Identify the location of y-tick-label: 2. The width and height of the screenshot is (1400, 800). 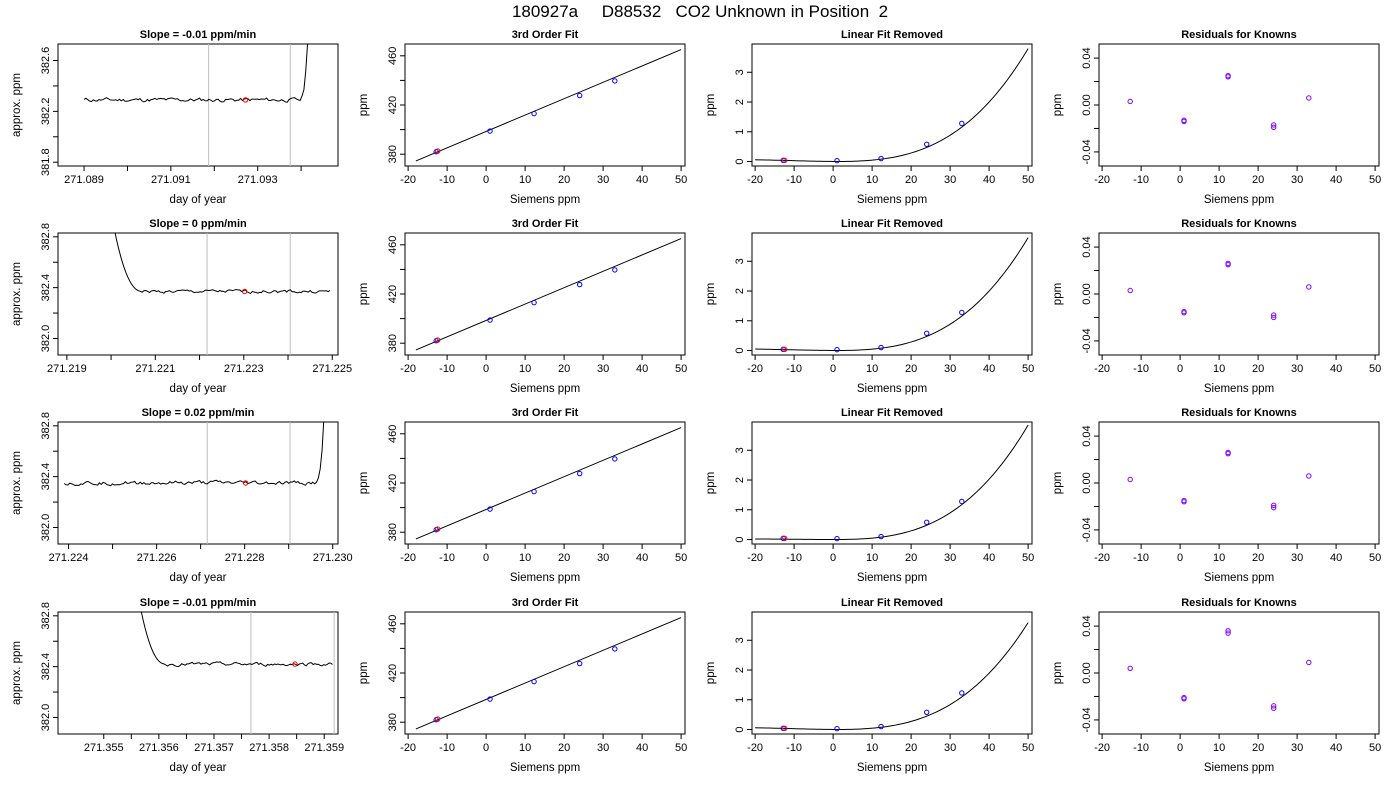
(740, 102).